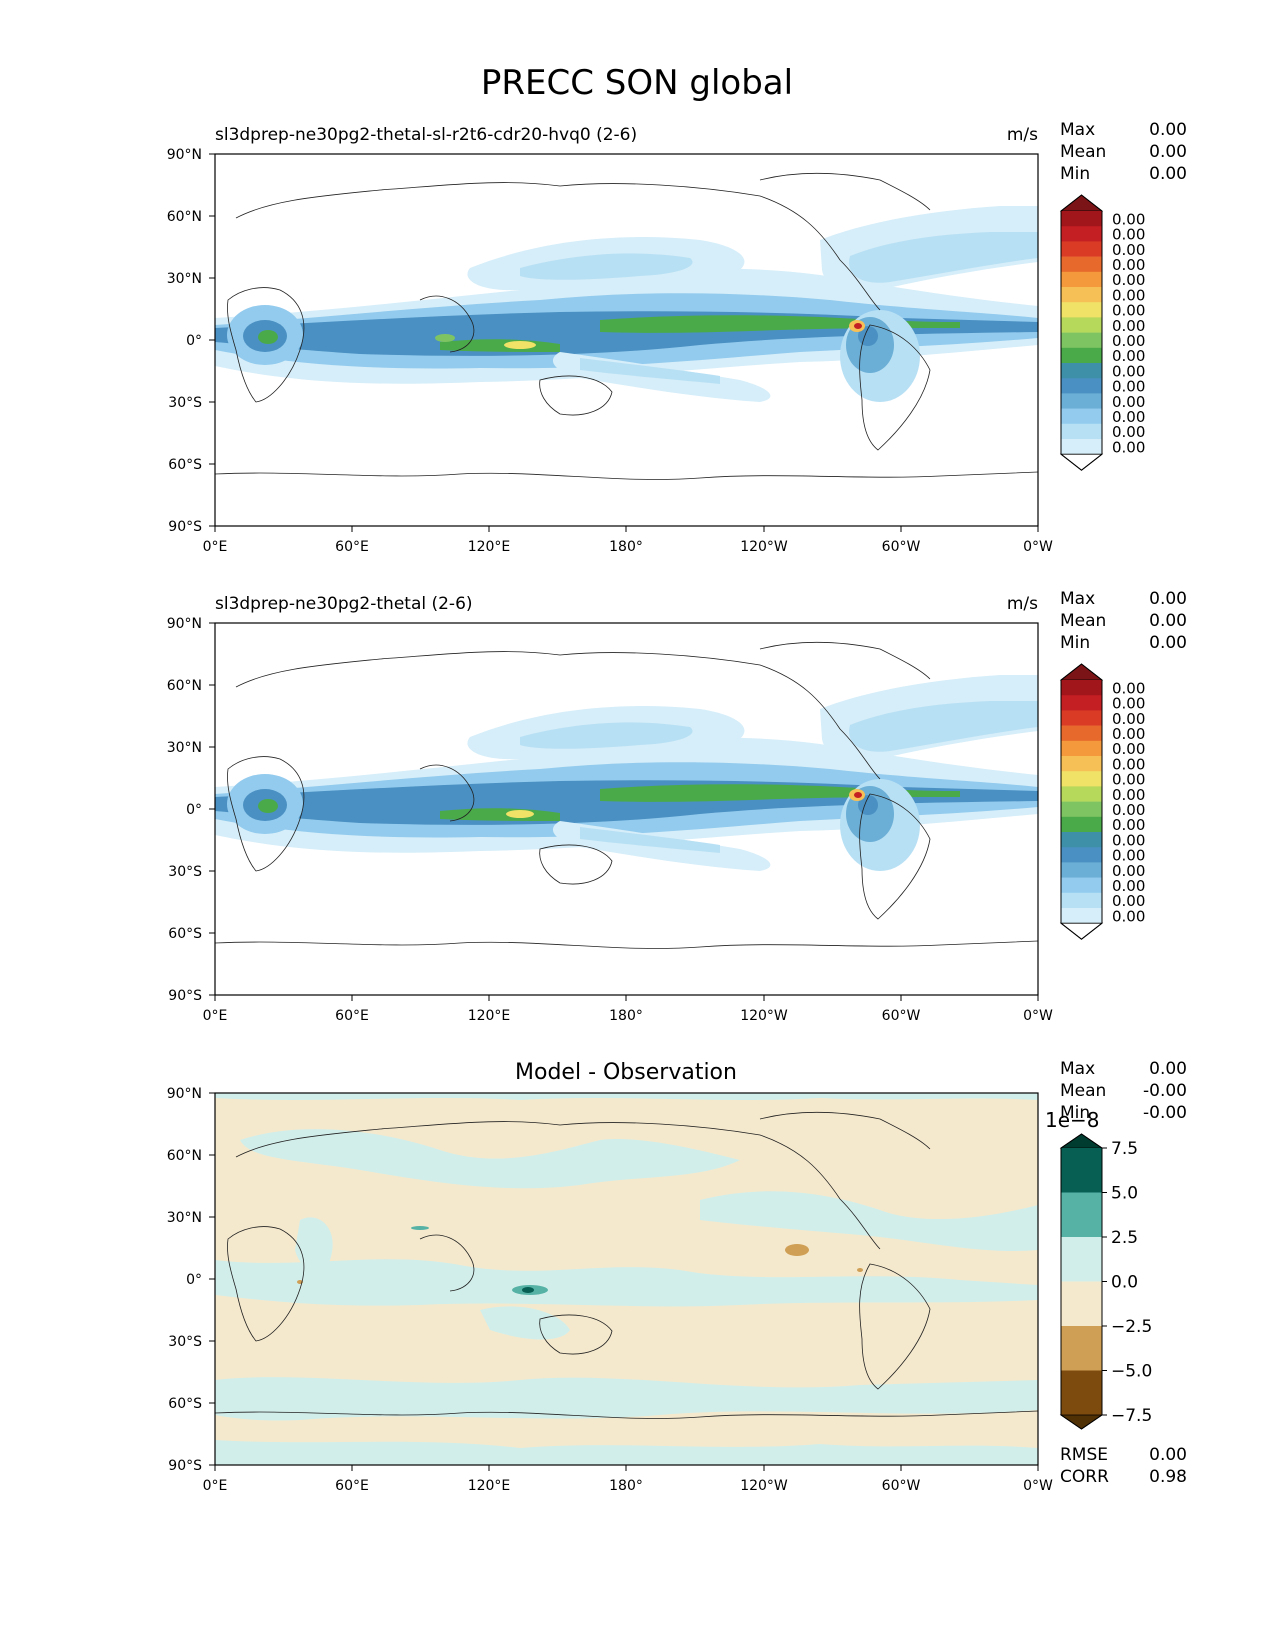 The image size is (1275, 1650). Describe the element at coordinates (1168, 174) in the screenshot. I see `stat-min-value: 0.00` at that location.